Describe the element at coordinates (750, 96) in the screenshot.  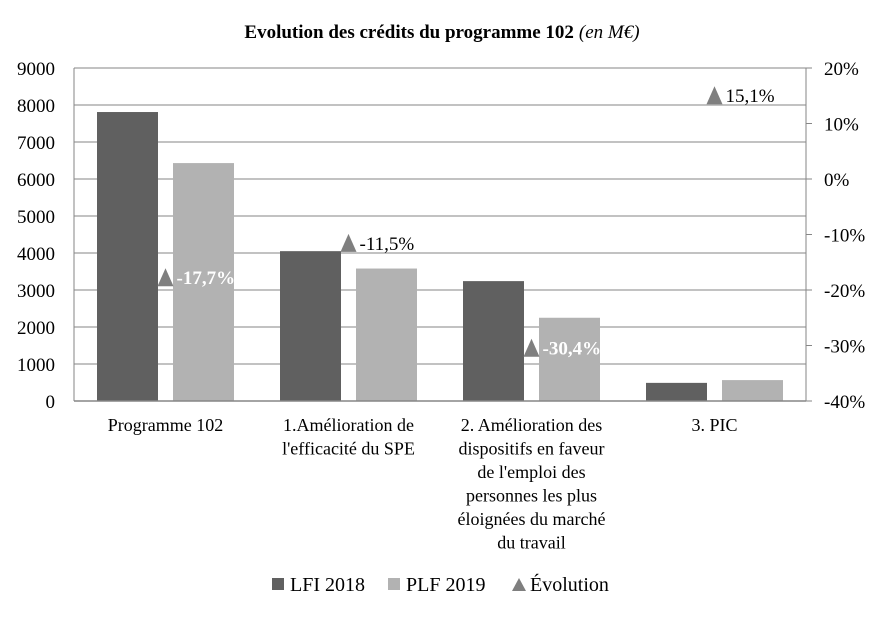
I see `evolution-data-label: 15,1%` at that location.